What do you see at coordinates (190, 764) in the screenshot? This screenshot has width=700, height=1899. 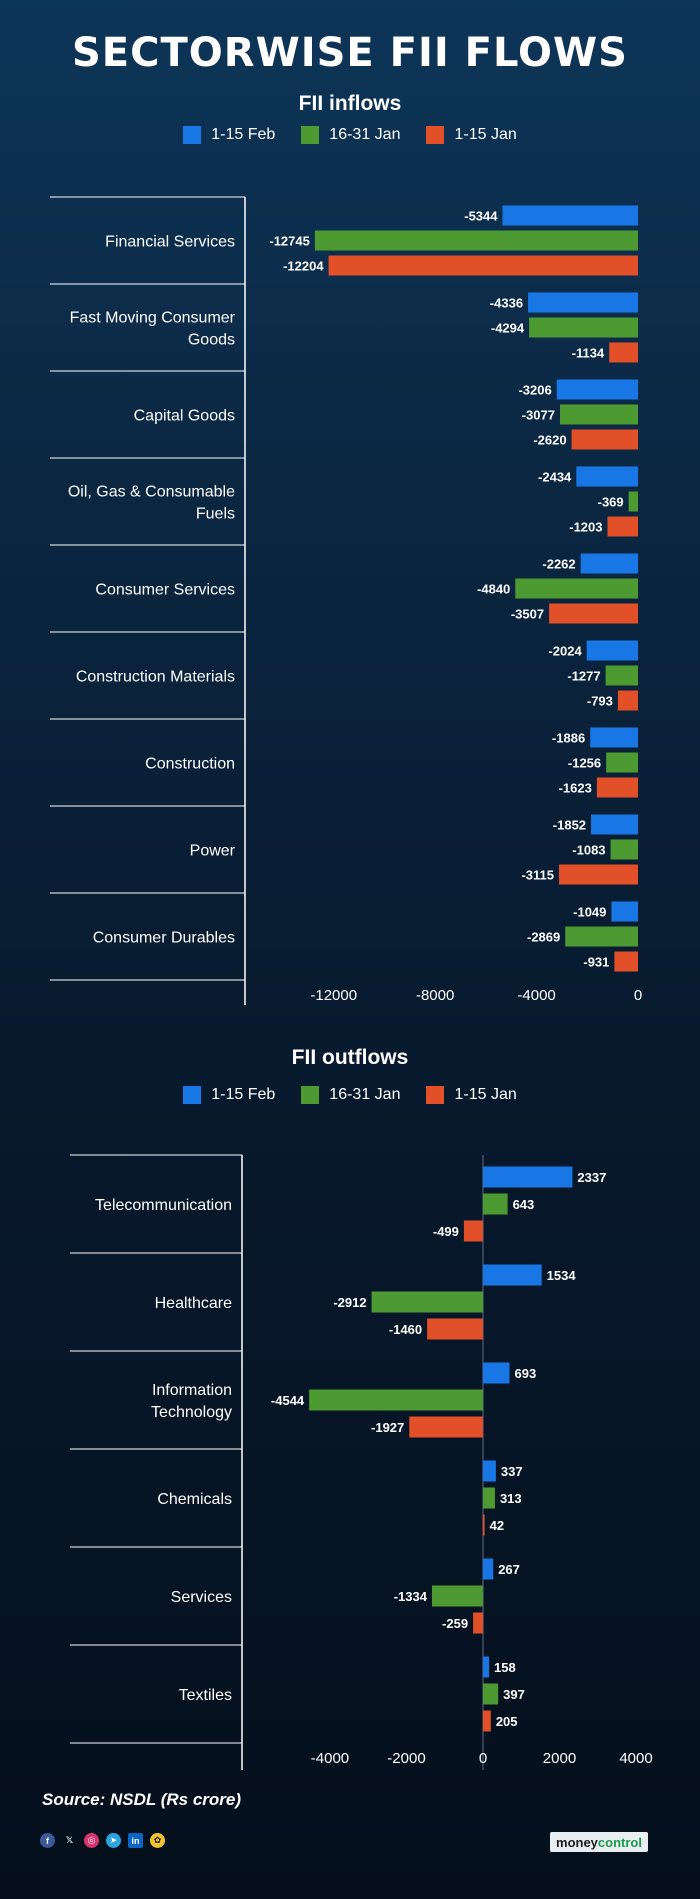 I see `category-label-construction: Construction` at bounding box center [190, 764].